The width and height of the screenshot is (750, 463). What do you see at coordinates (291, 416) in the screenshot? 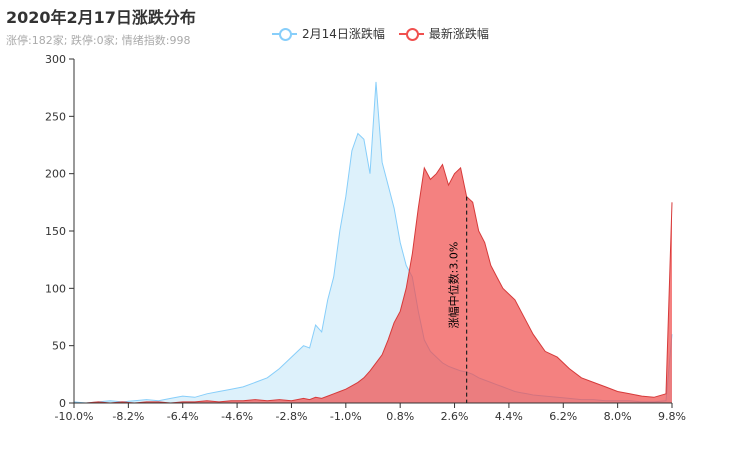
I see `x-tick-label: -2.8%` at bounding box center [291, 416].